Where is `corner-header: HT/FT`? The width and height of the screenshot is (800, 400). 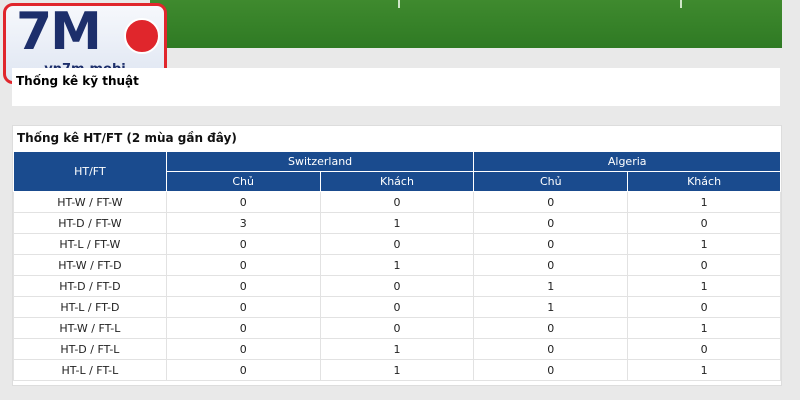
corner-header: HT/FT is located at coordinates (90, 171).